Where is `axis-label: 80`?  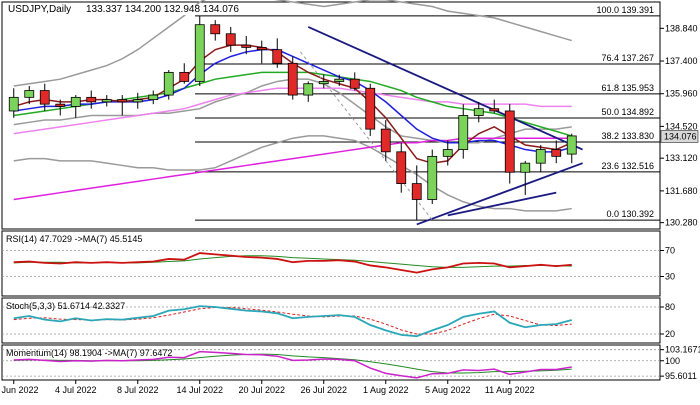
axis-label: 80 is located at coordinates (670, 307).